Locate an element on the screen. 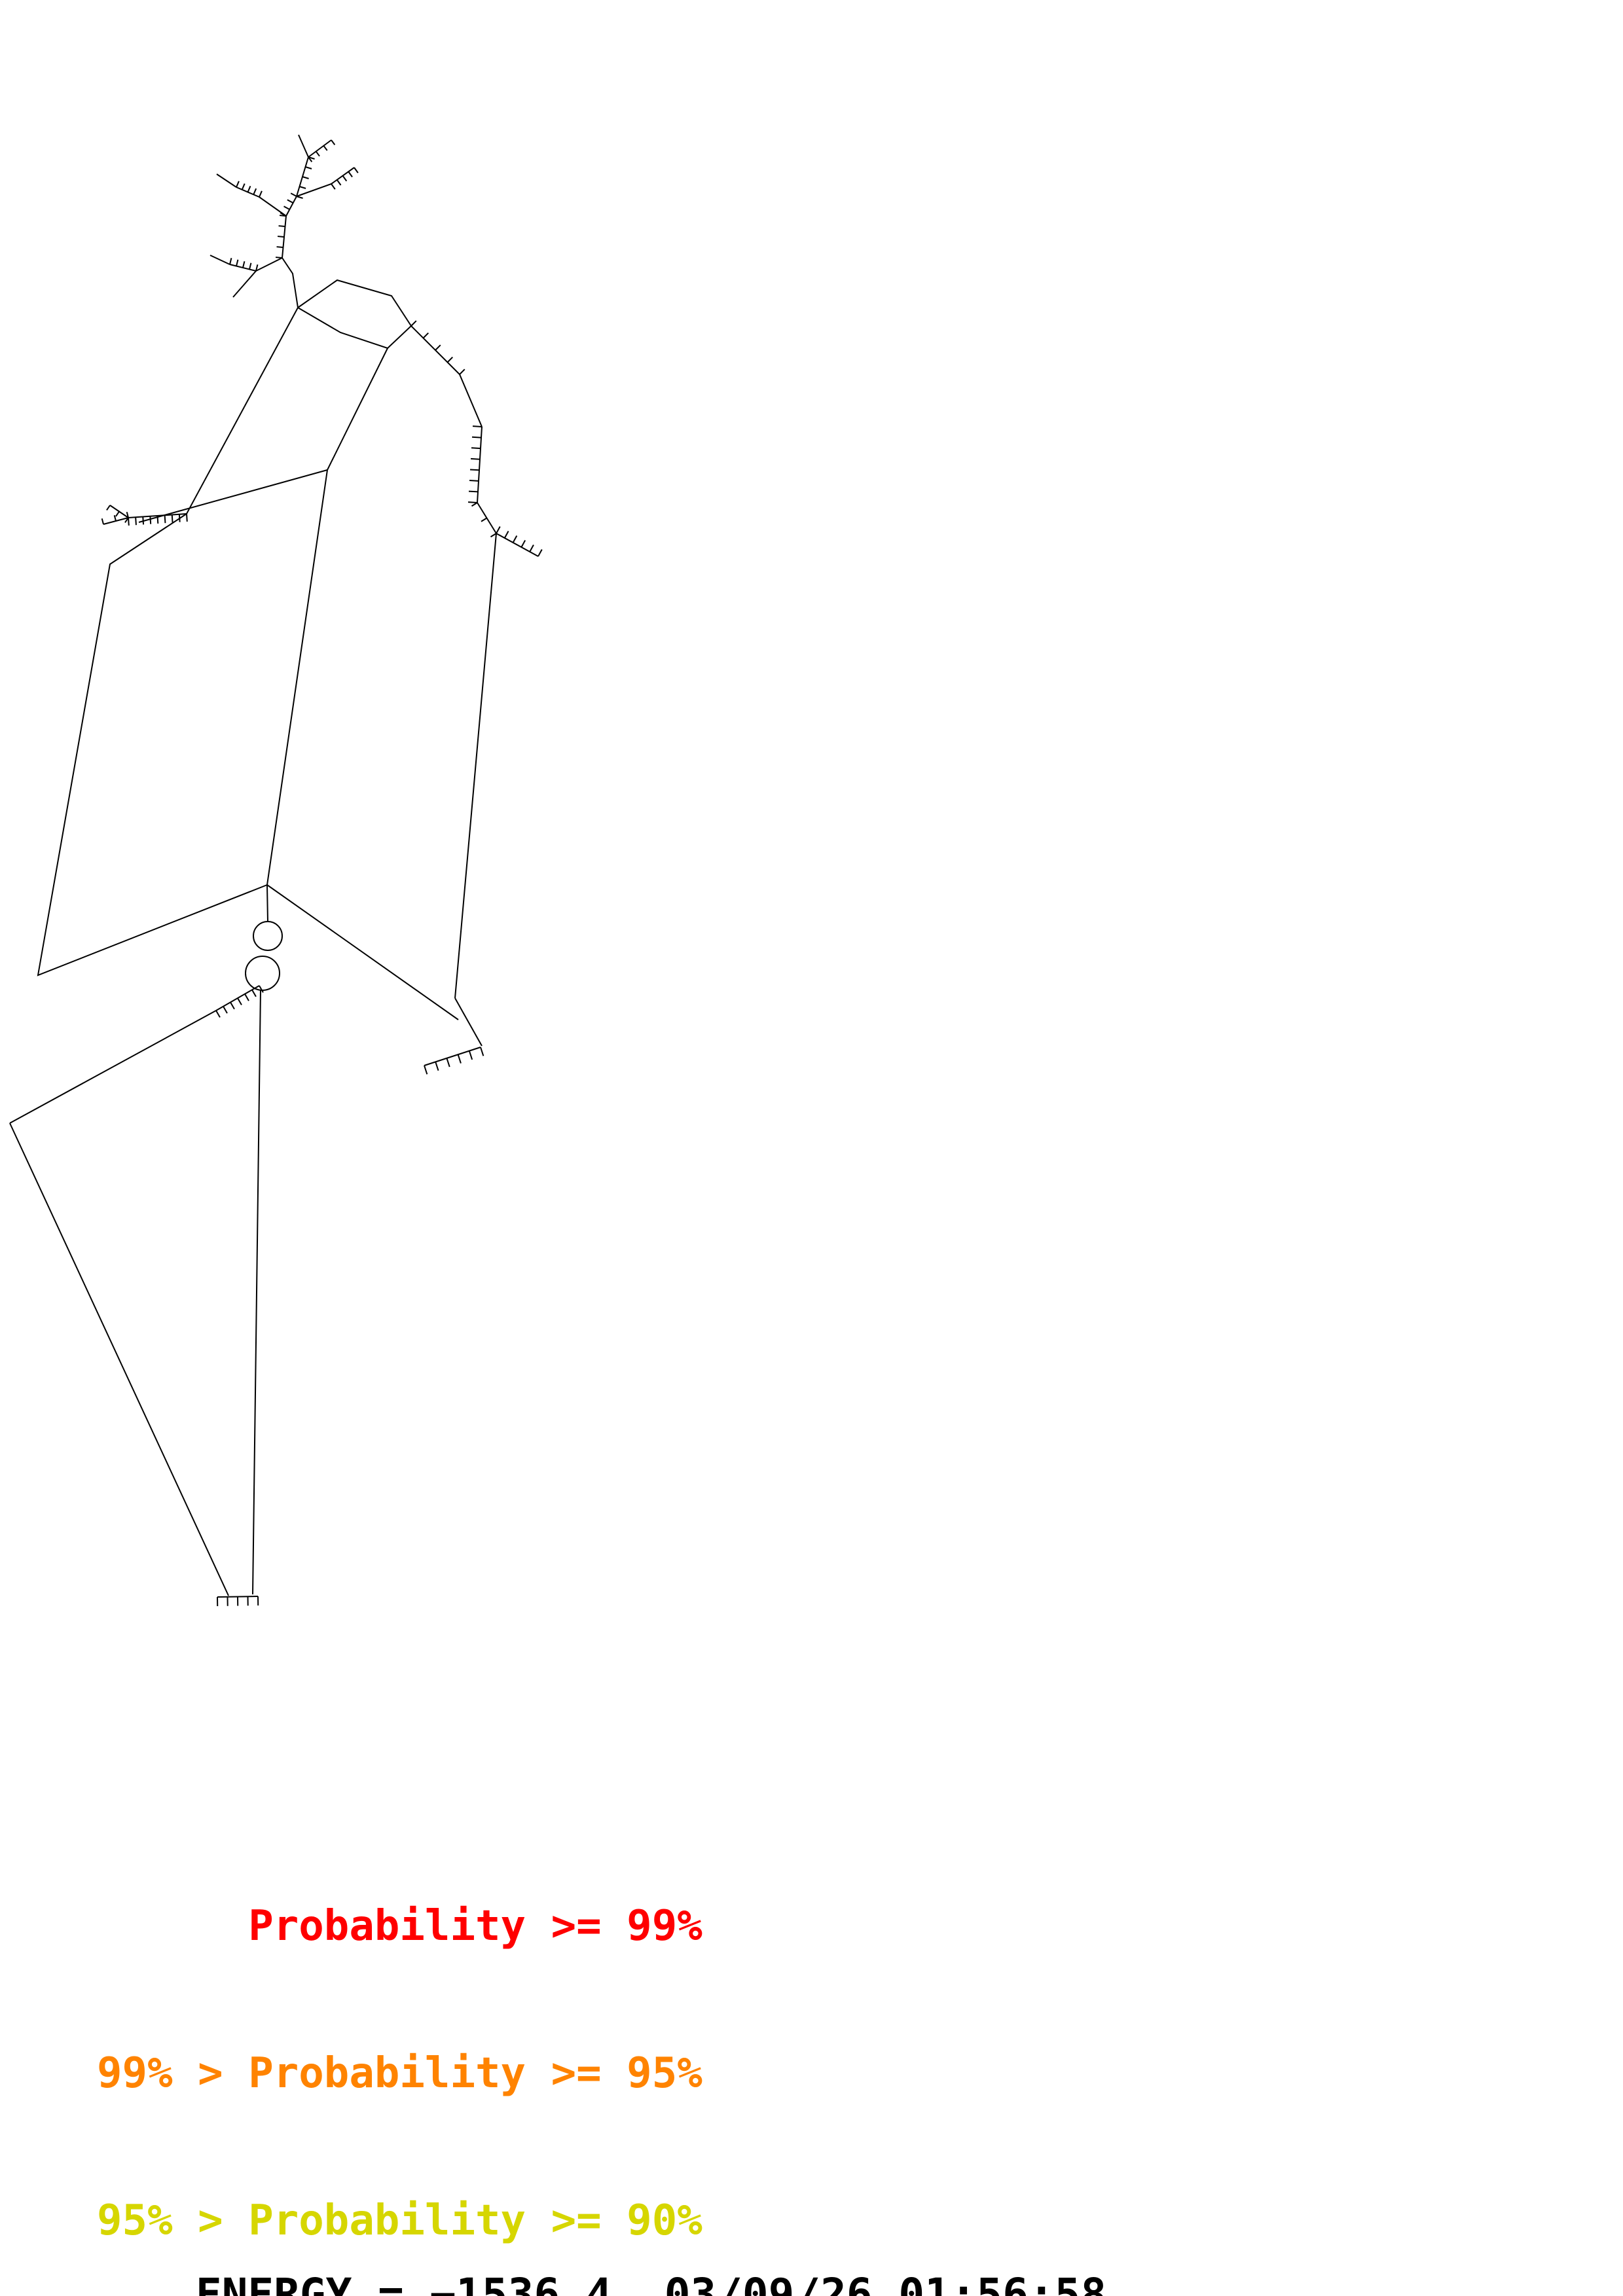 The width and height of the screenshot is (1623, 2296). timestamp: 03/09/26 01:56:58 is located at coordinates (885, 2282).